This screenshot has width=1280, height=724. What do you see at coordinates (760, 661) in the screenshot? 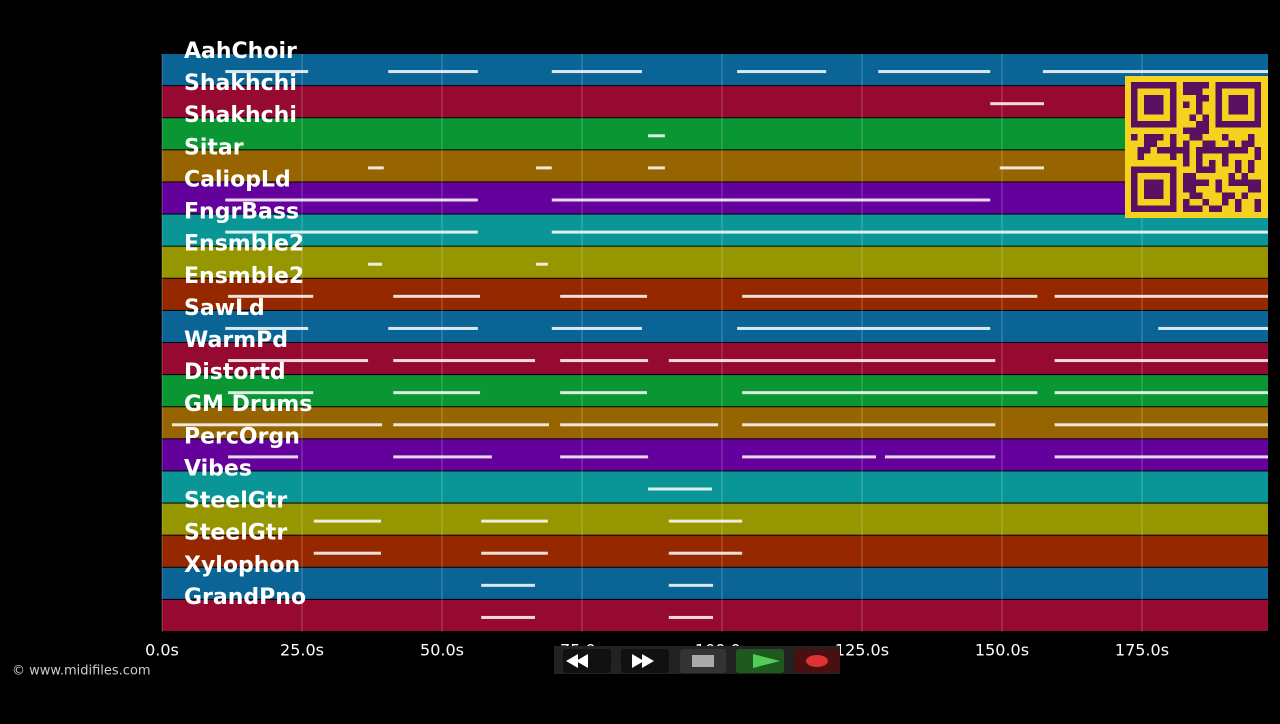
I see `play-button` at bounding box center [760, 661].